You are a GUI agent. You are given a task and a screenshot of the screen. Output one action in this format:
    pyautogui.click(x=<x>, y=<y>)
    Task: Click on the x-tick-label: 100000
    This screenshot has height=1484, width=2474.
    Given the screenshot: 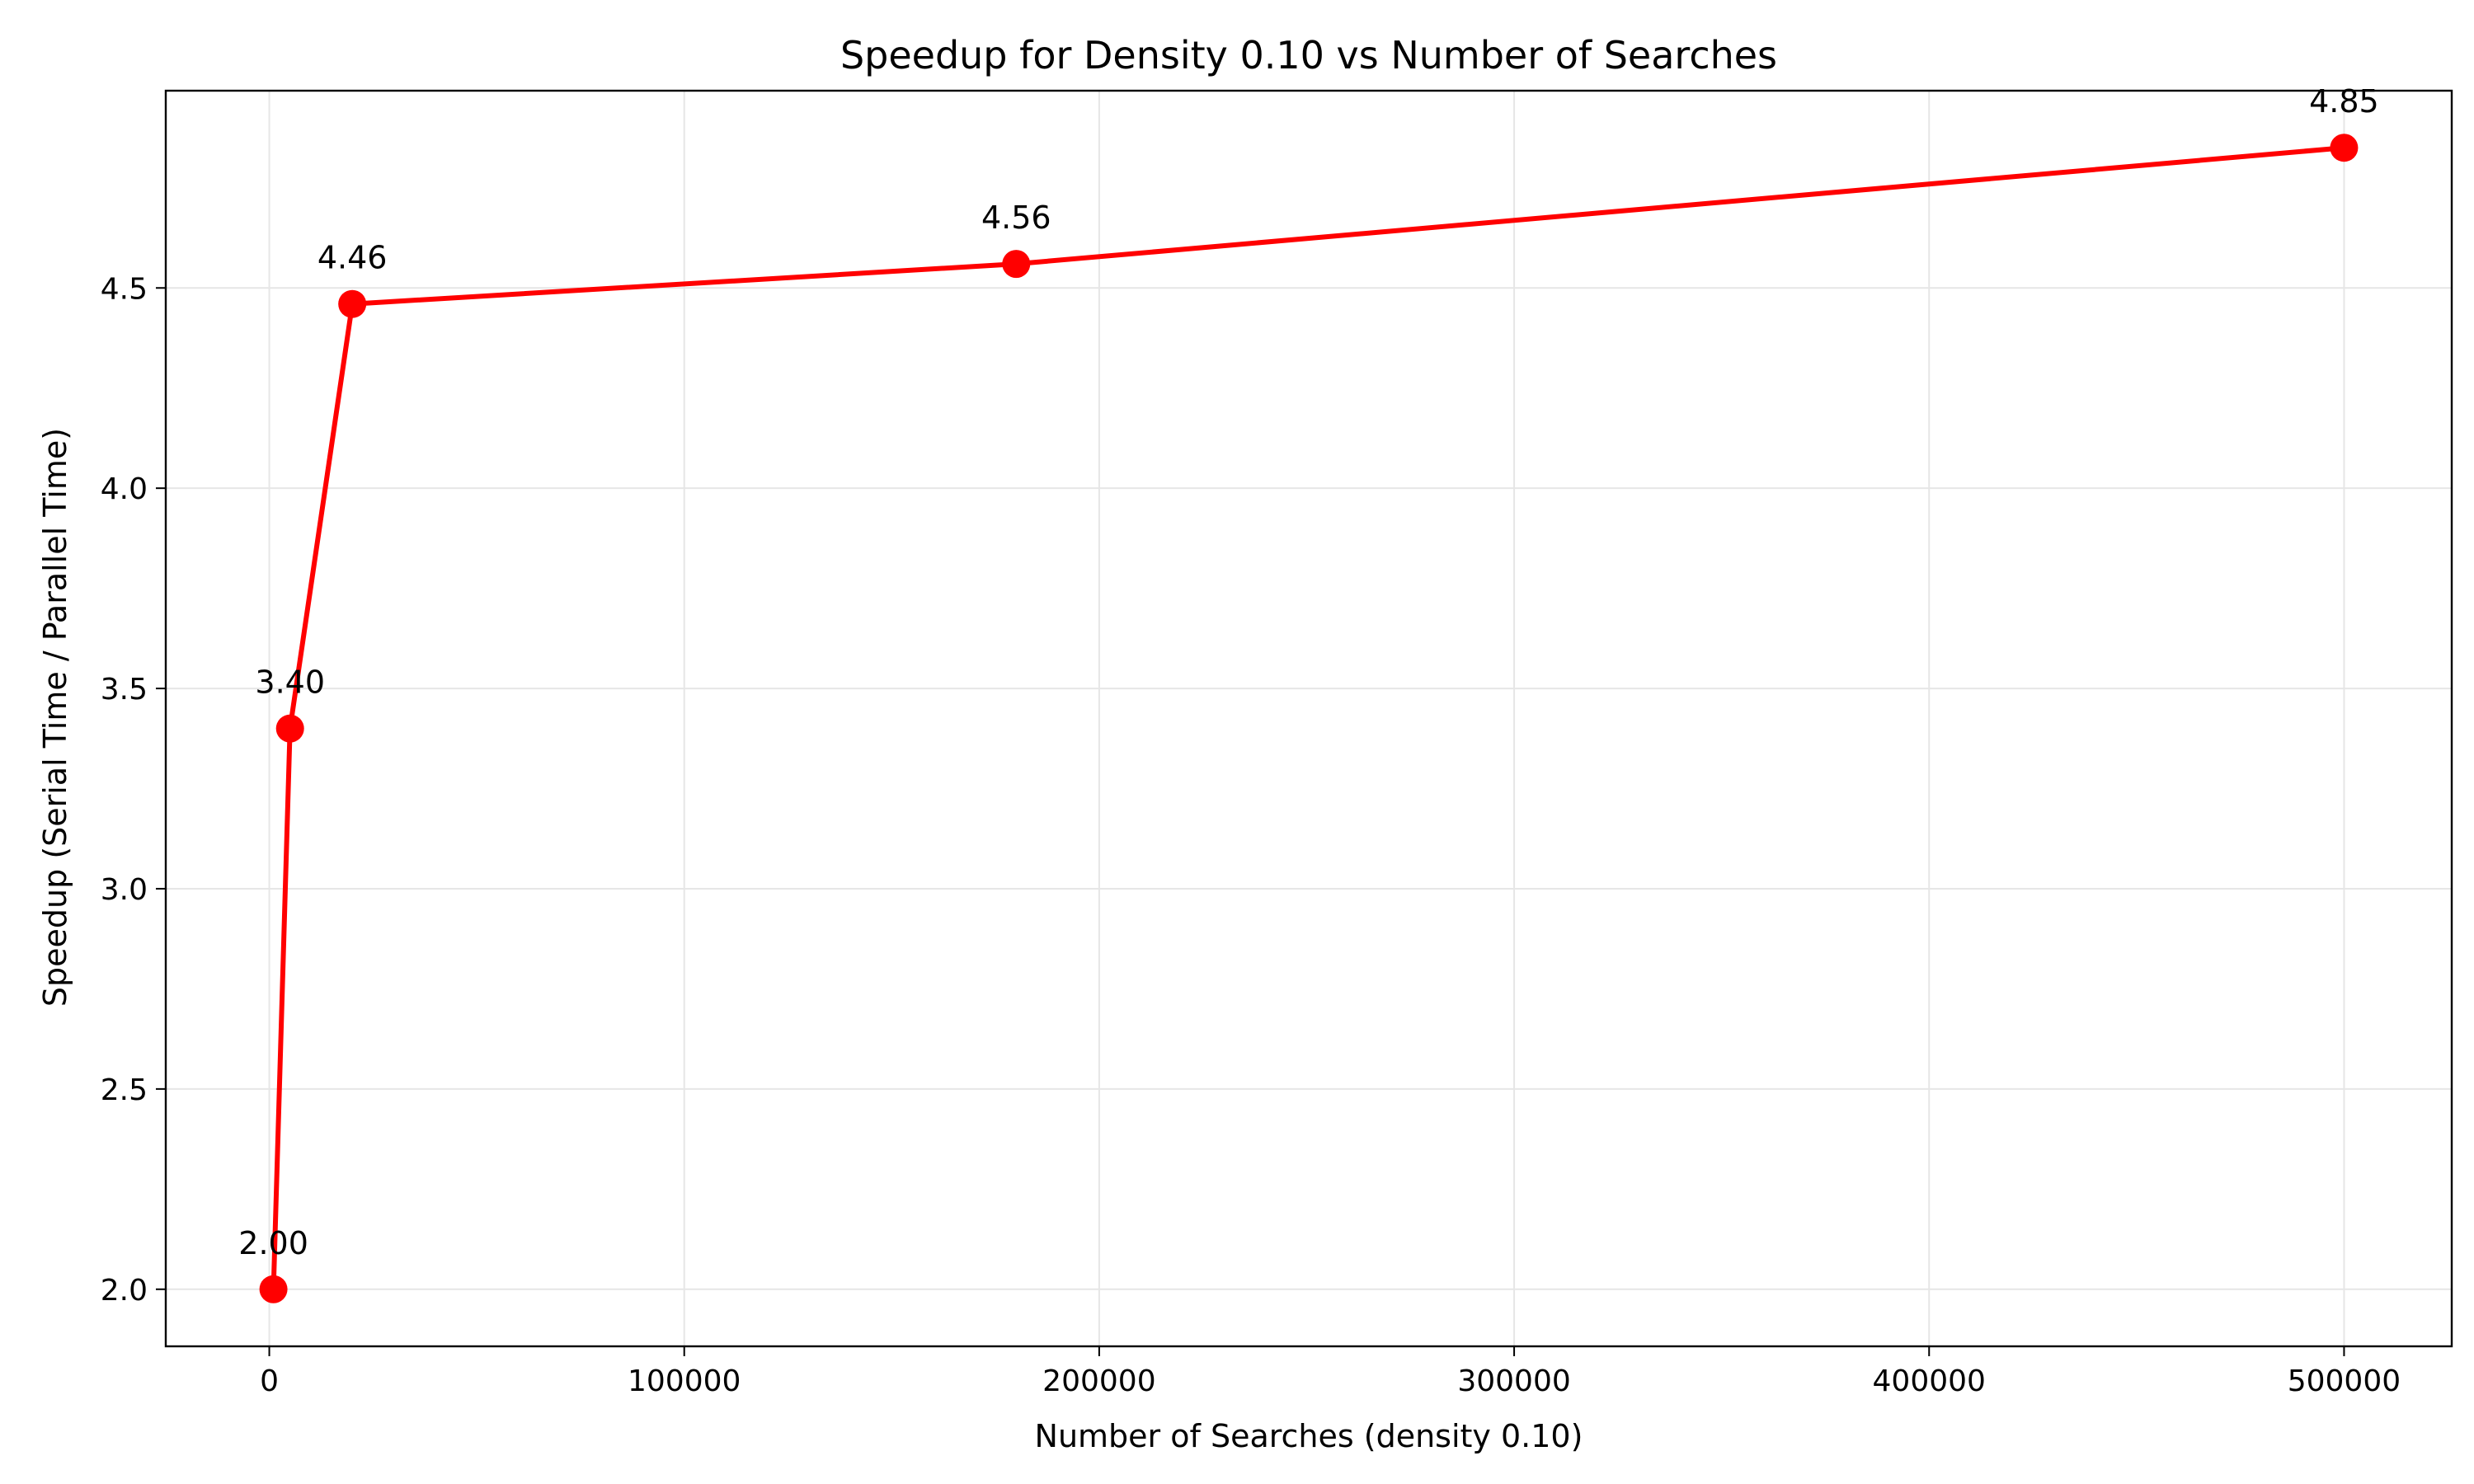 What is the action you would take?
    pyautogui.click(x=684, y=1381)
    